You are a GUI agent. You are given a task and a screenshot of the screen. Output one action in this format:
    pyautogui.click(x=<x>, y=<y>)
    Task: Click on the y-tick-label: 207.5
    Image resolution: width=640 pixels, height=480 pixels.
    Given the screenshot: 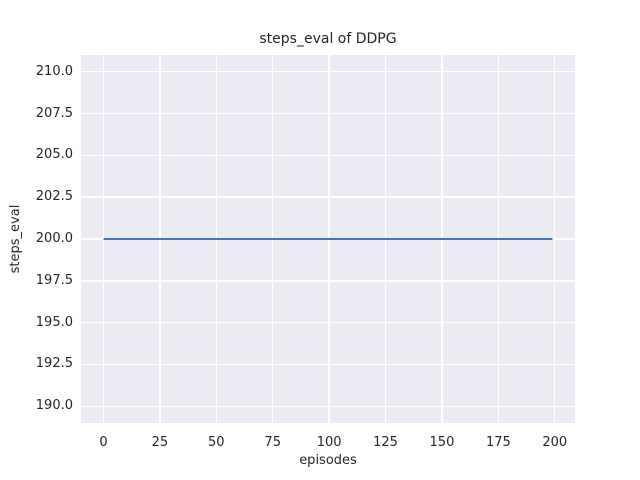 What is the action you would take?
    pyautogui.click(x=54, y=113)
    